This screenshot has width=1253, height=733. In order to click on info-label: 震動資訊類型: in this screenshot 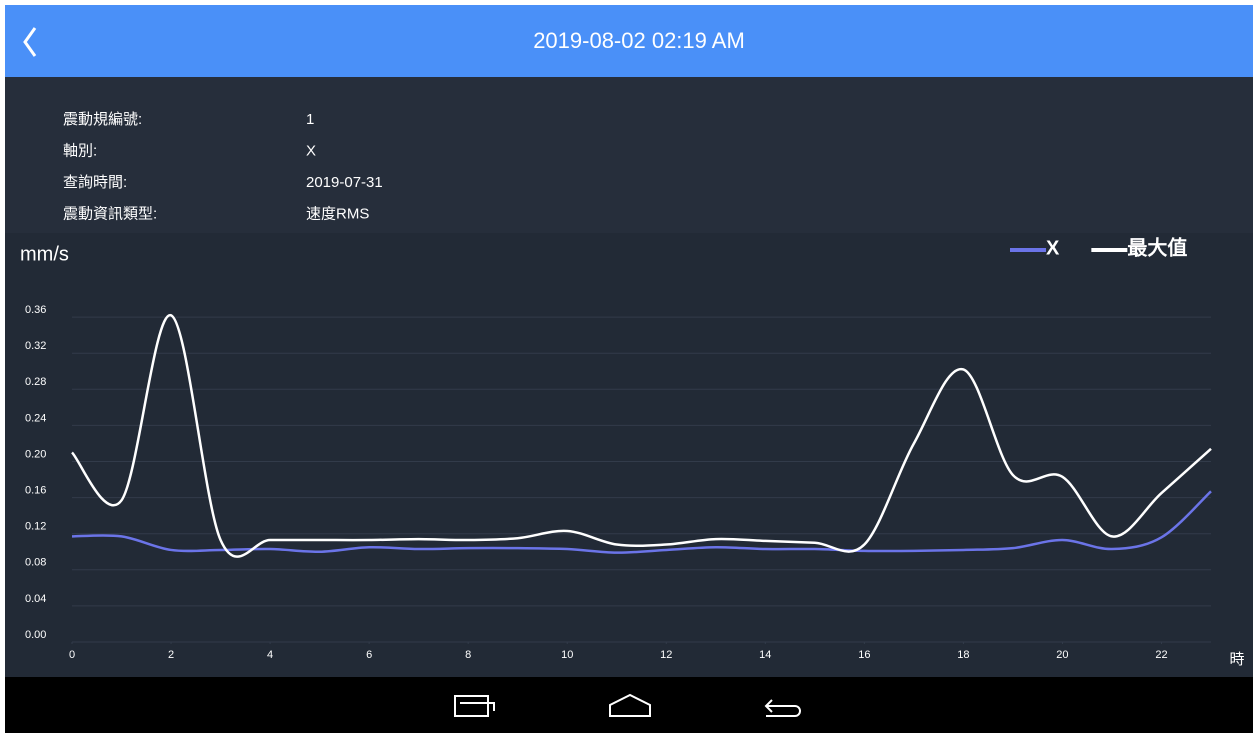, I will do `click(110, 213)`.